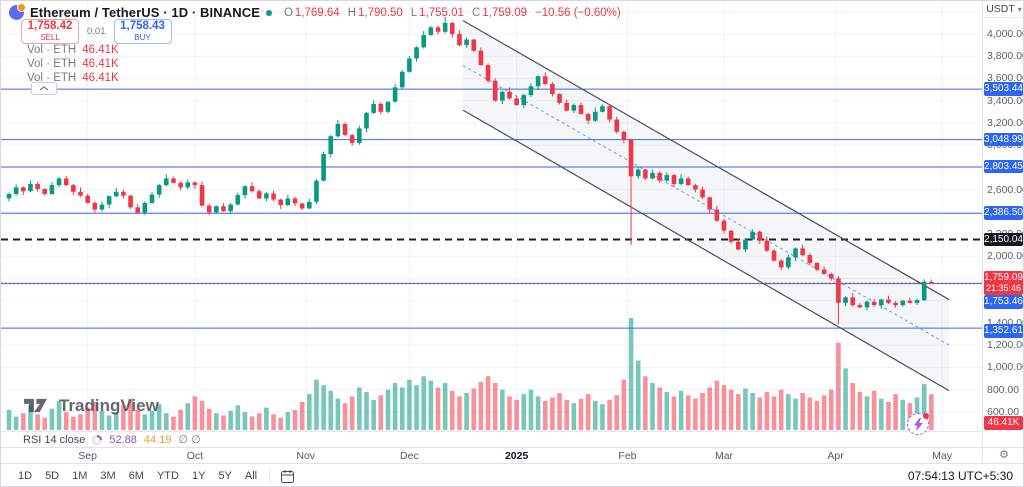  What do you see at coordinates (50, 37) in the screenshot?
I see `sell-label: SELL` at bounding box center [50, 37].